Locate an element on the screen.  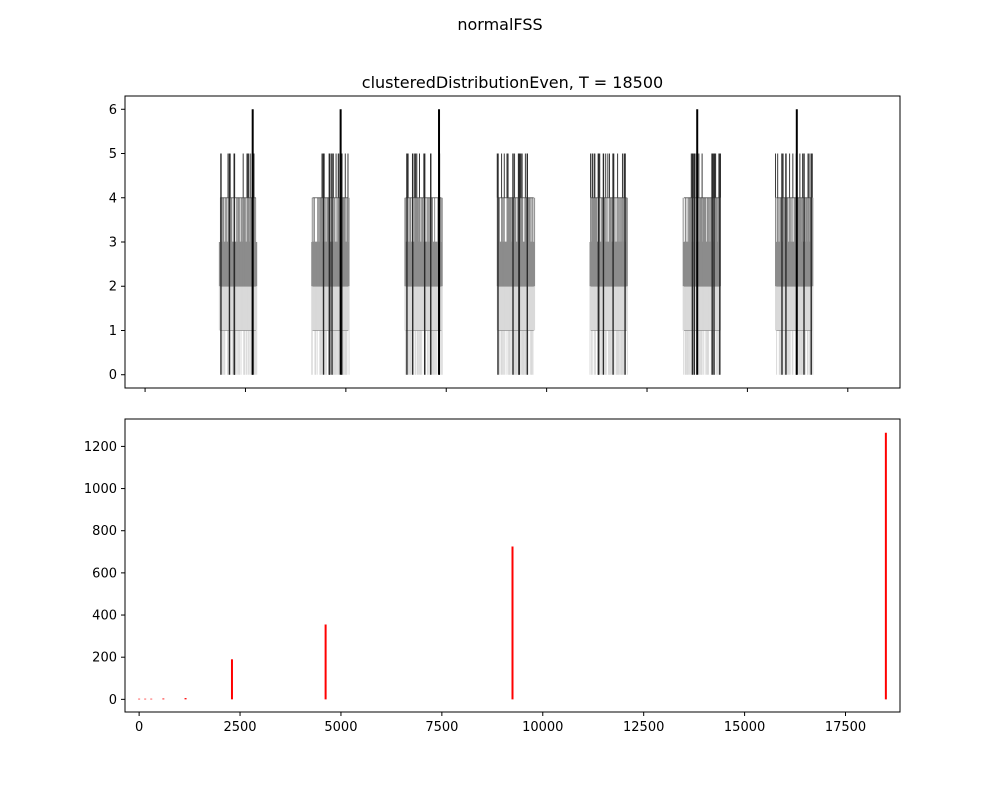
top-axes-title: clusteredDistributionEven, T = 18500 is located at coordinates (512, 82).